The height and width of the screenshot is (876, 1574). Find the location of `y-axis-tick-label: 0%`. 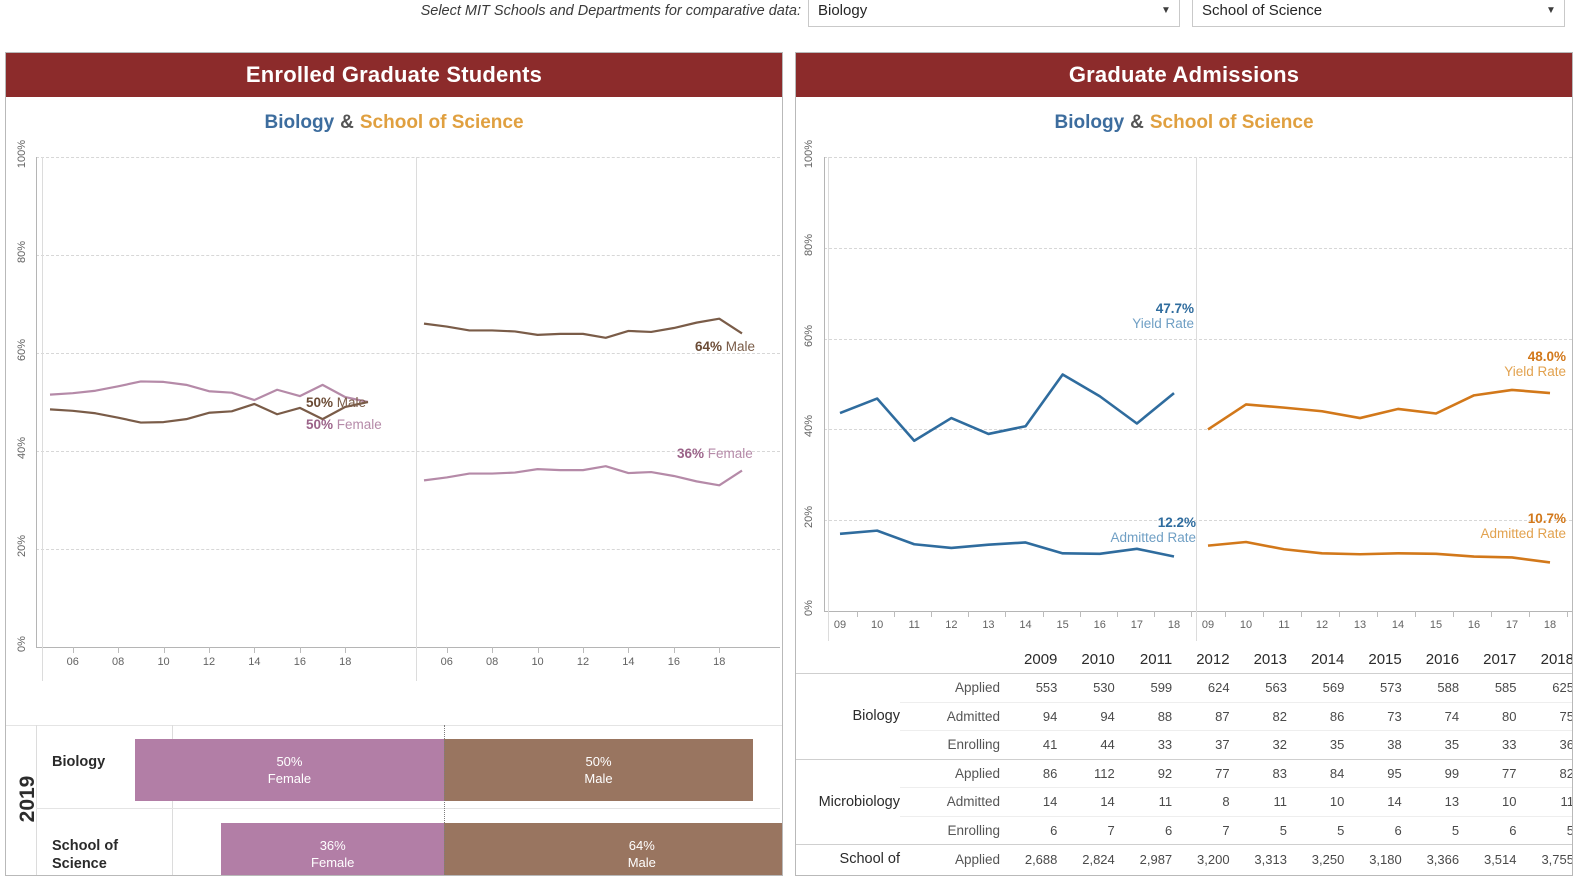

y-axis-tick-label: 0% is located at coordinates (809, 608).